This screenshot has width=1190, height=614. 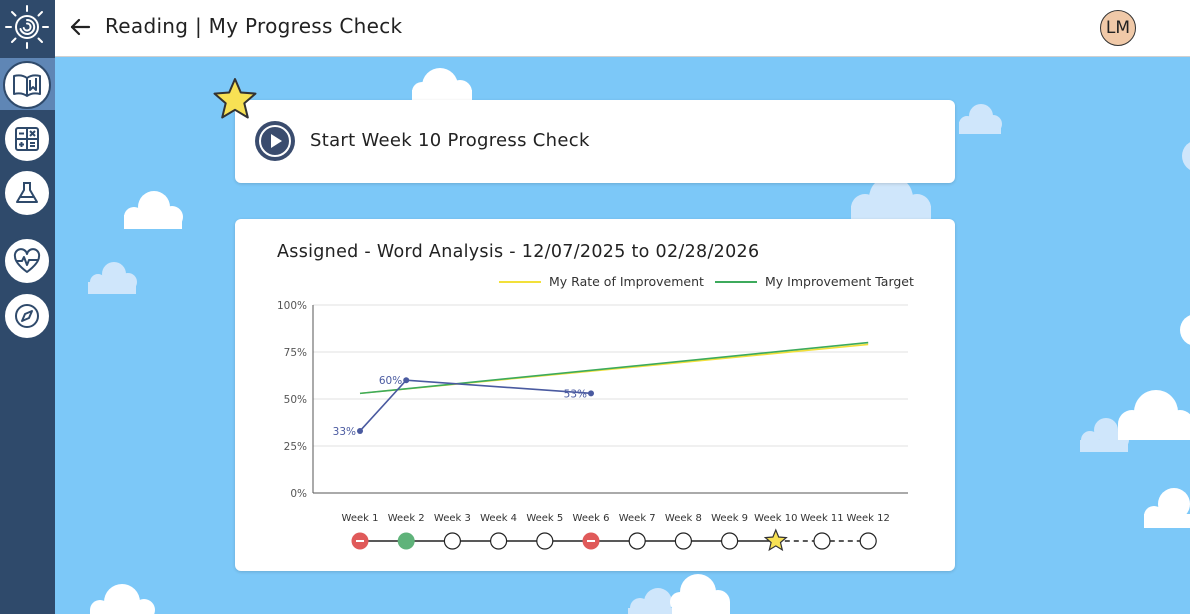 I want to click on week-label: Week 1, so click(x=360, y=518).